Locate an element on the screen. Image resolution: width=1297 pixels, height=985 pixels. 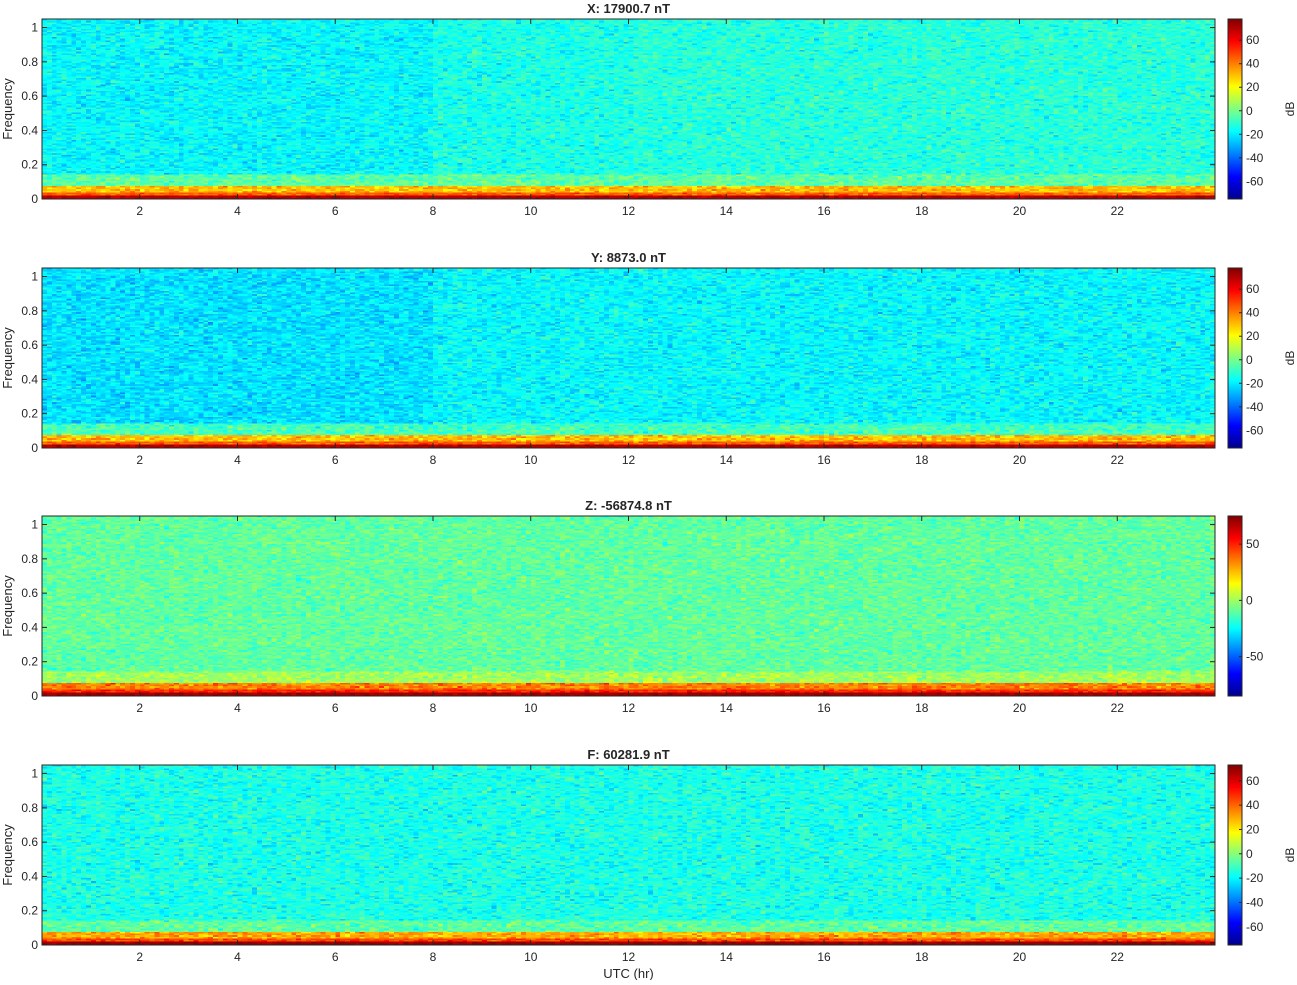
panel-title: Z: -56874.8 nT is located at coordinates (628, 505).